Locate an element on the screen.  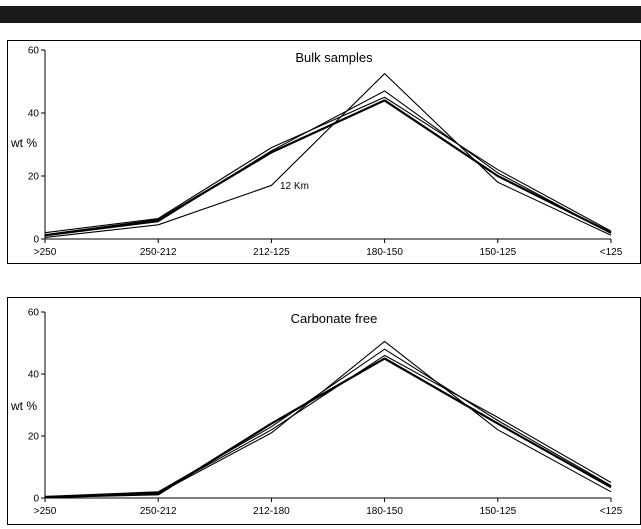
carbonate-free-x-tick-label: <125 is located at coordinates (611, 511).